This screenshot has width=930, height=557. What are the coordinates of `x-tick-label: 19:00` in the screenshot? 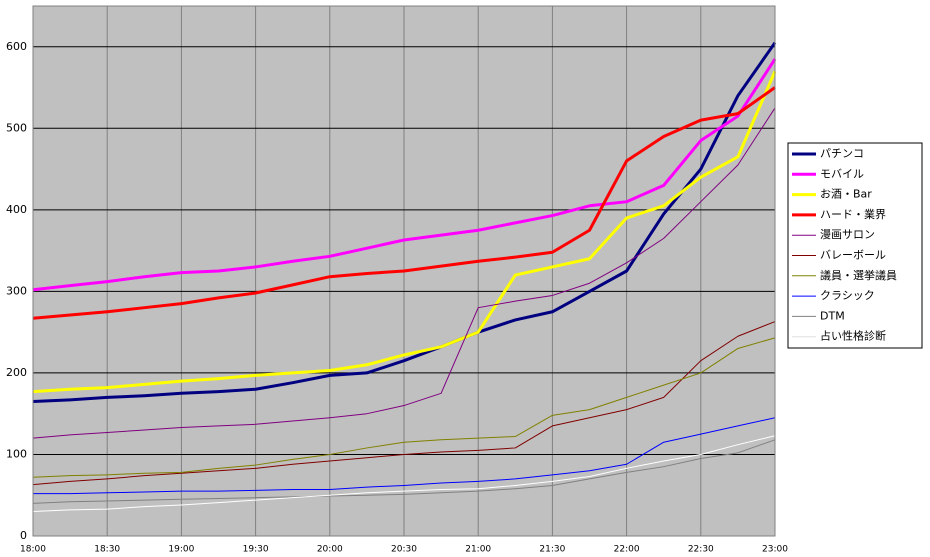 It's located at (181, 550).